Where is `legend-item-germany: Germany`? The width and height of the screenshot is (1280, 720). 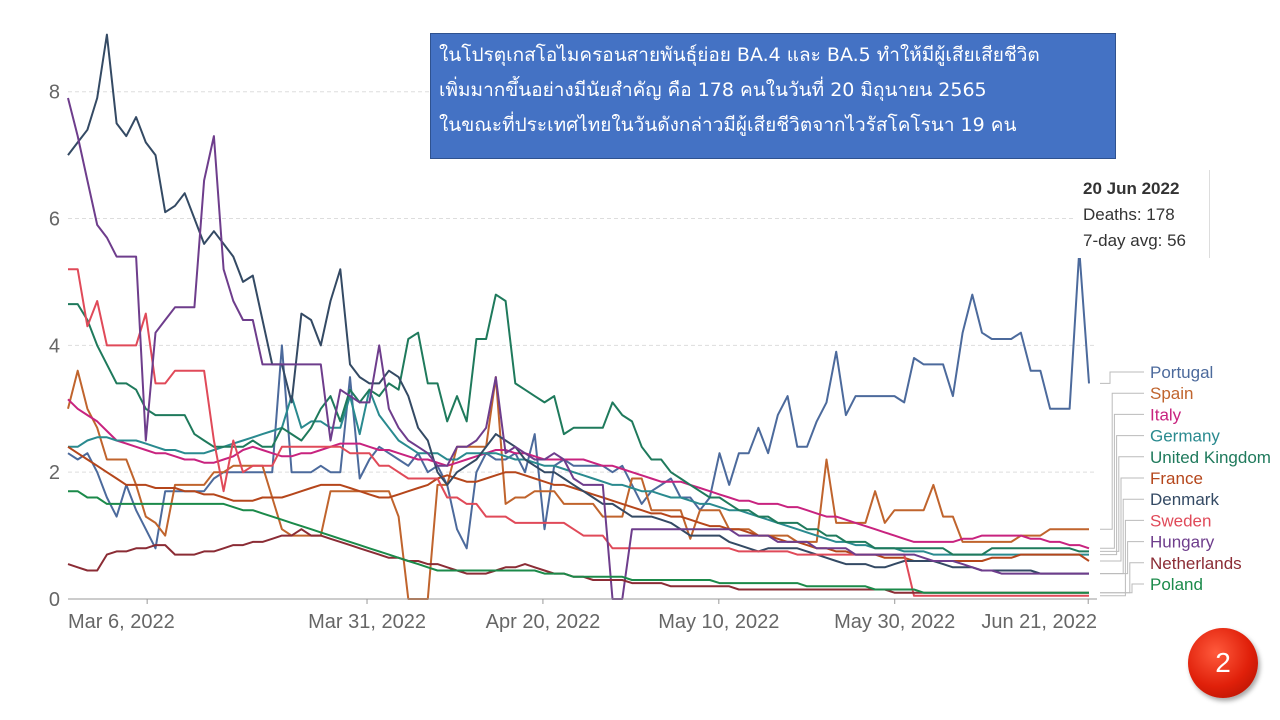 legend-item-germany: Germany is located at coordinates (1185, 436).